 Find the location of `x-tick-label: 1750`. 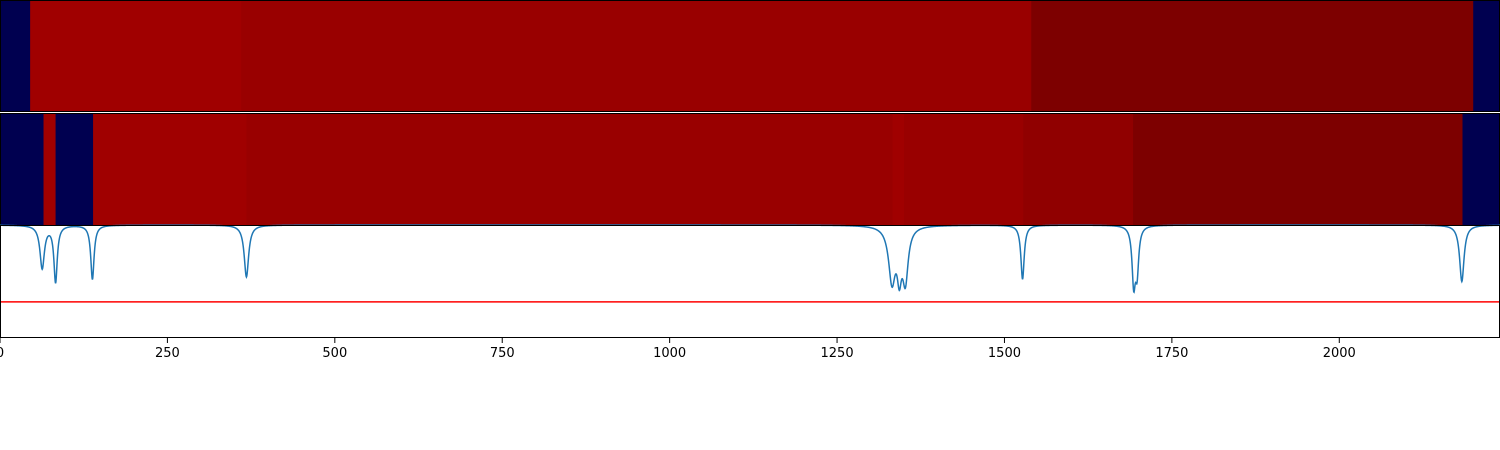

x-tick-label: 1750 is located at coordinates (1171, 353).